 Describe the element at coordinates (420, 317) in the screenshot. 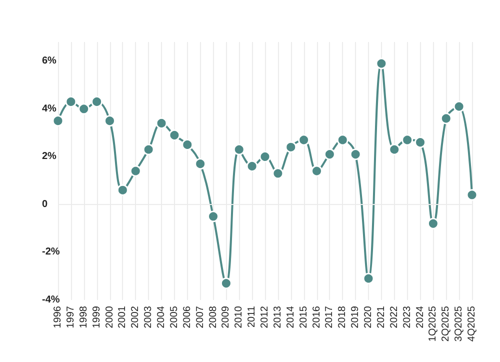

I see `x-tick-label: 2024` at that location.